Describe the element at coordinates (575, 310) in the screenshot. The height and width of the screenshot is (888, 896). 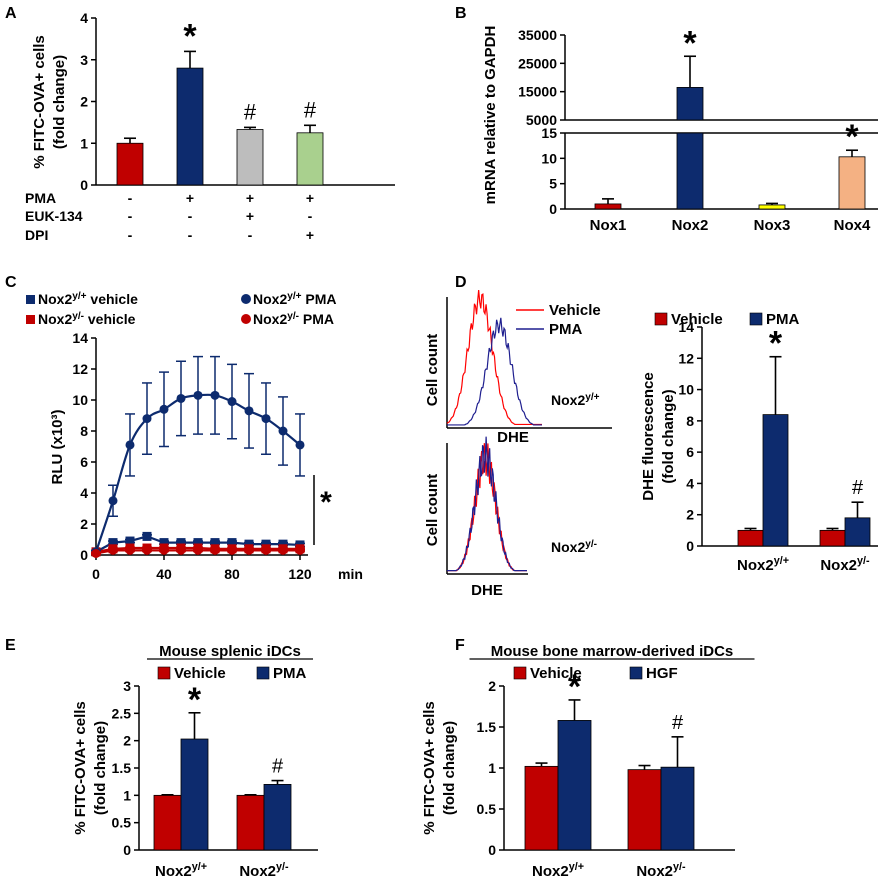
I see `legend-label: Vehicle` at that location.